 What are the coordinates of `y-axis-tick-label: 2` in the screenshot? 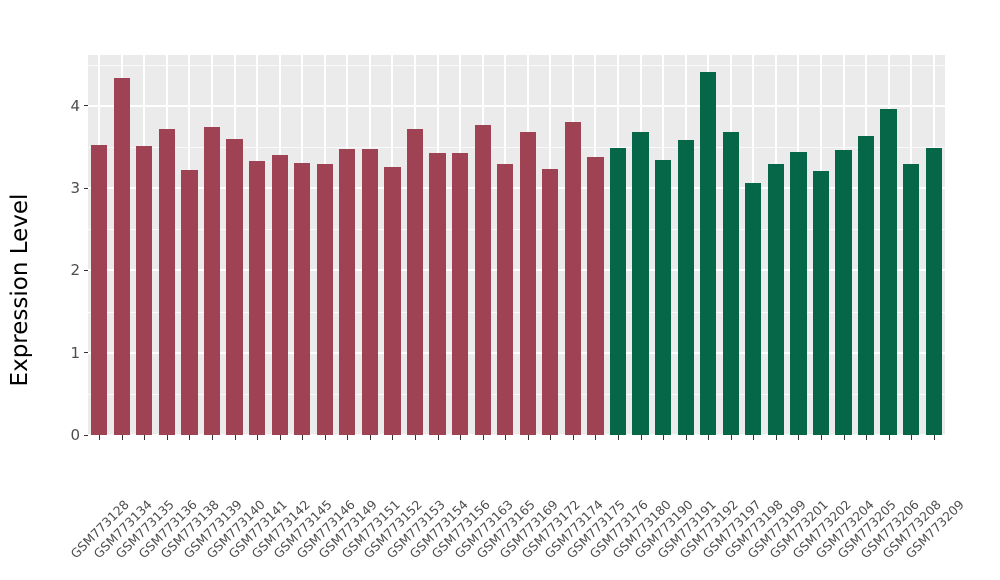 It's located at (75, 270).